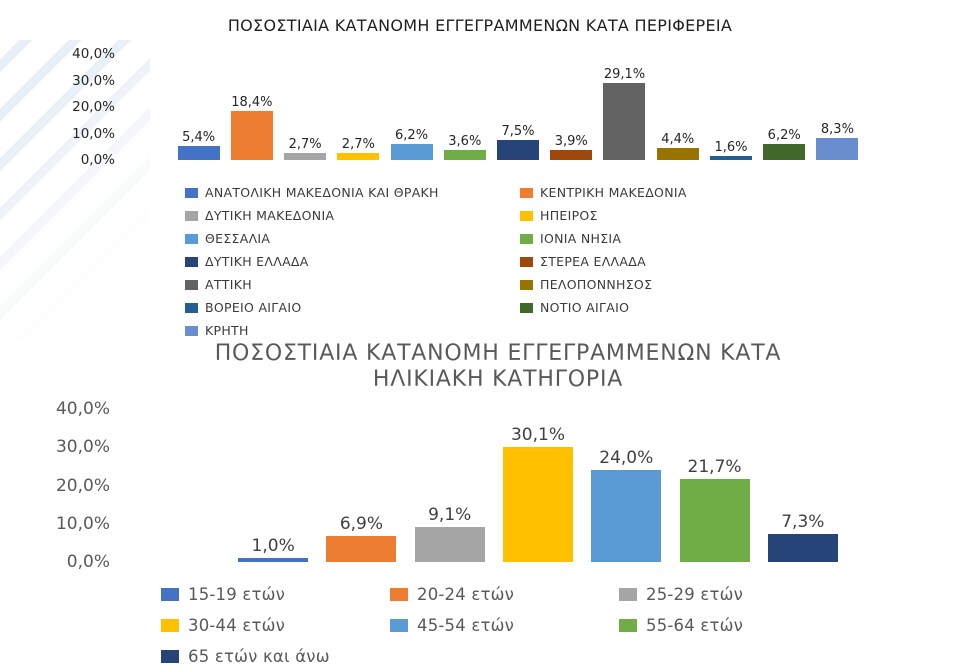 The width and height of the screenshot is (954, 669). What do you see at coordinates (352, 307) in the screenshot?
I see `legend-item: ΒΟΡΕΙΟ ΑΙΓΑΙΟ` at bounding box center [352, 307].